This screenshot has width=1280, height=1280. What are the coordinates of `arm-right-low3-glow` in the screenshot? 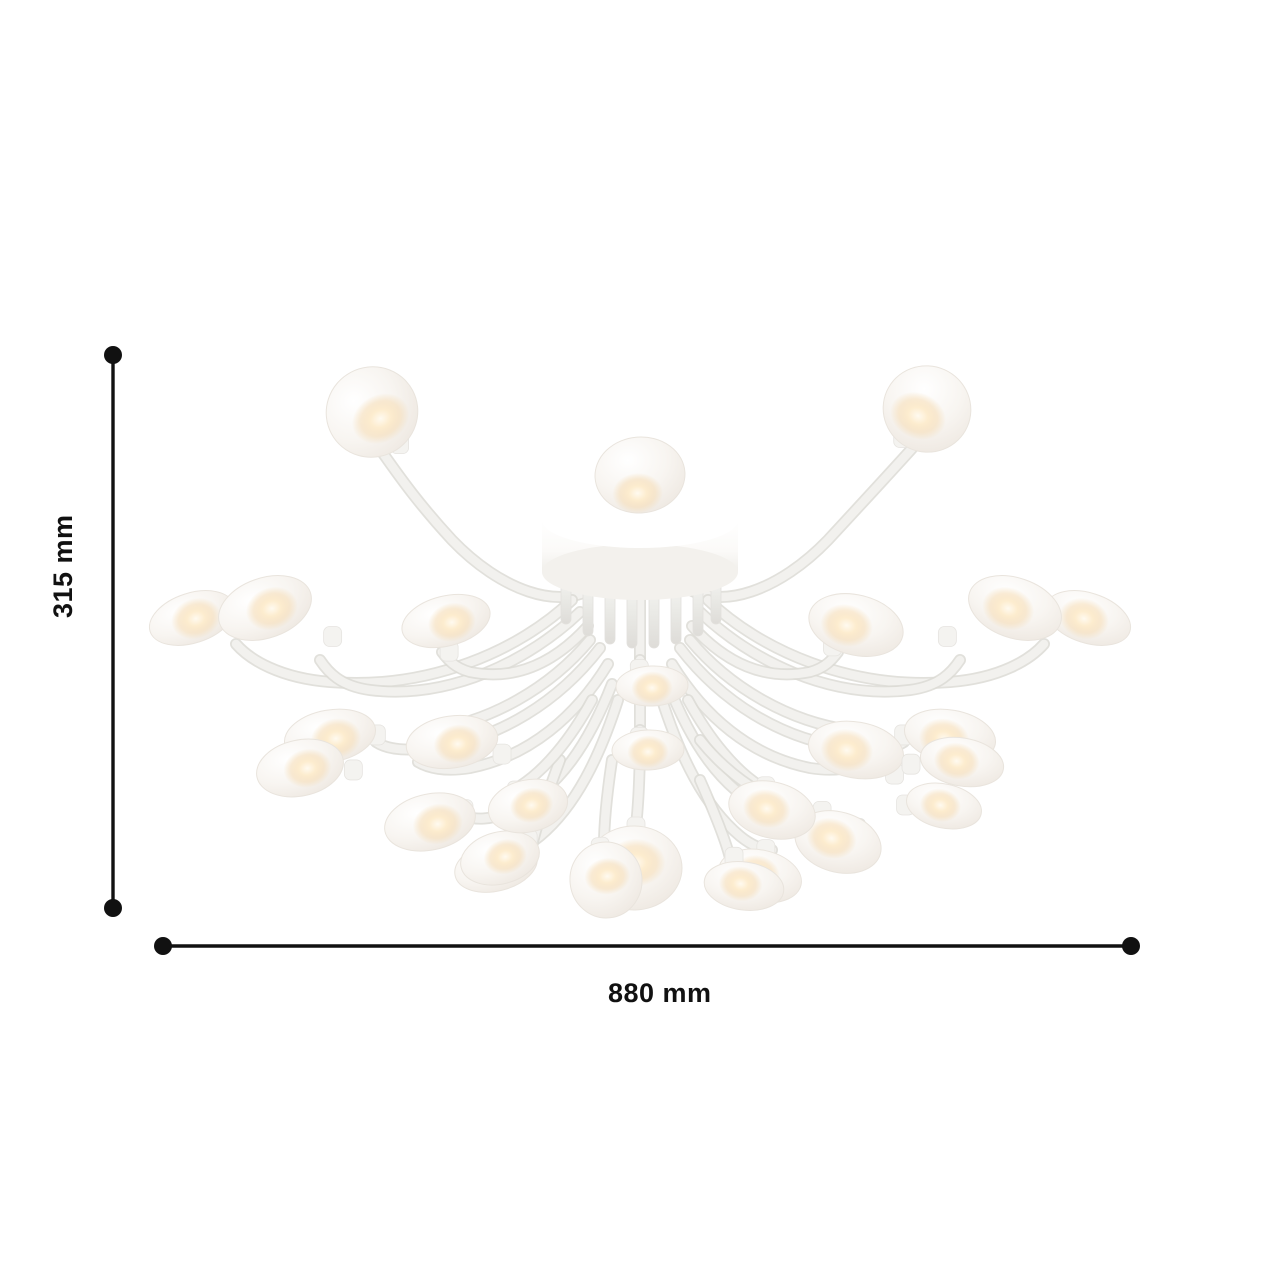 It's located at (831, 838).